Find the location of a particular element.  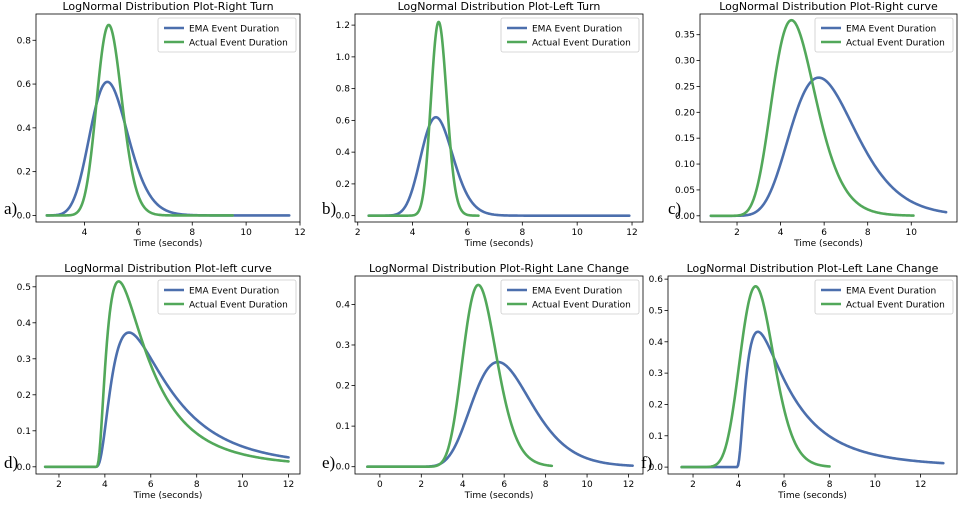

panel-tag: b) is located at coordinates (329, 208).